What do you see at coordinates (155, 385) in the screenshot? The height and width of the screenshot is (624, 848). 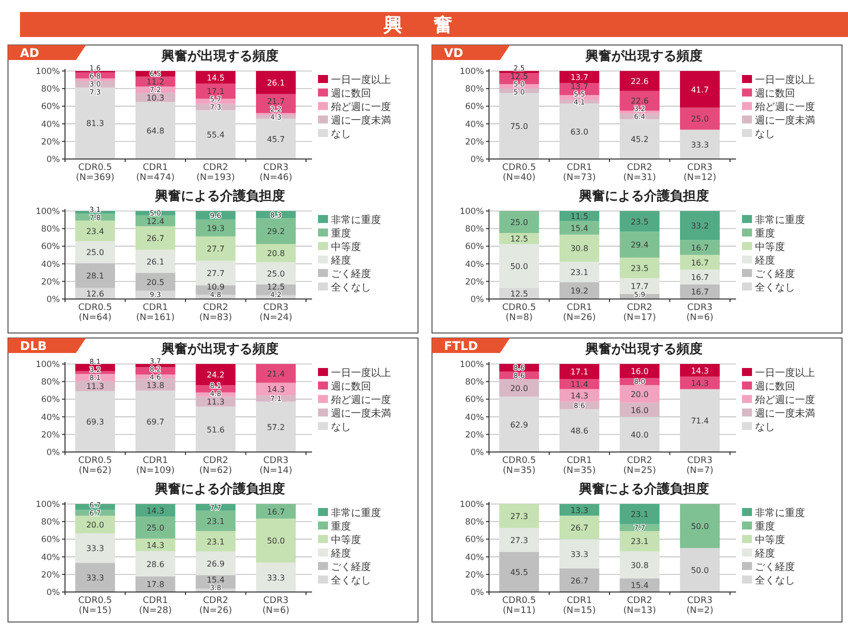 I see `data-label: 13.8` at bounding box center [155, 385].